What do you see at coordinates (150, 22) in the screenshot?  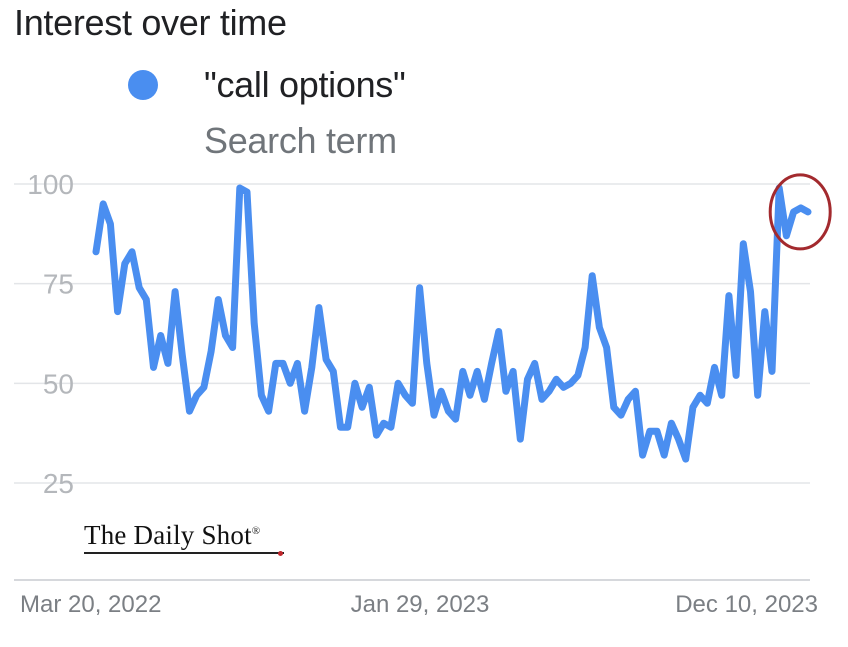 I see `chart-title: Interest over time` at bounding box center [150, 22].